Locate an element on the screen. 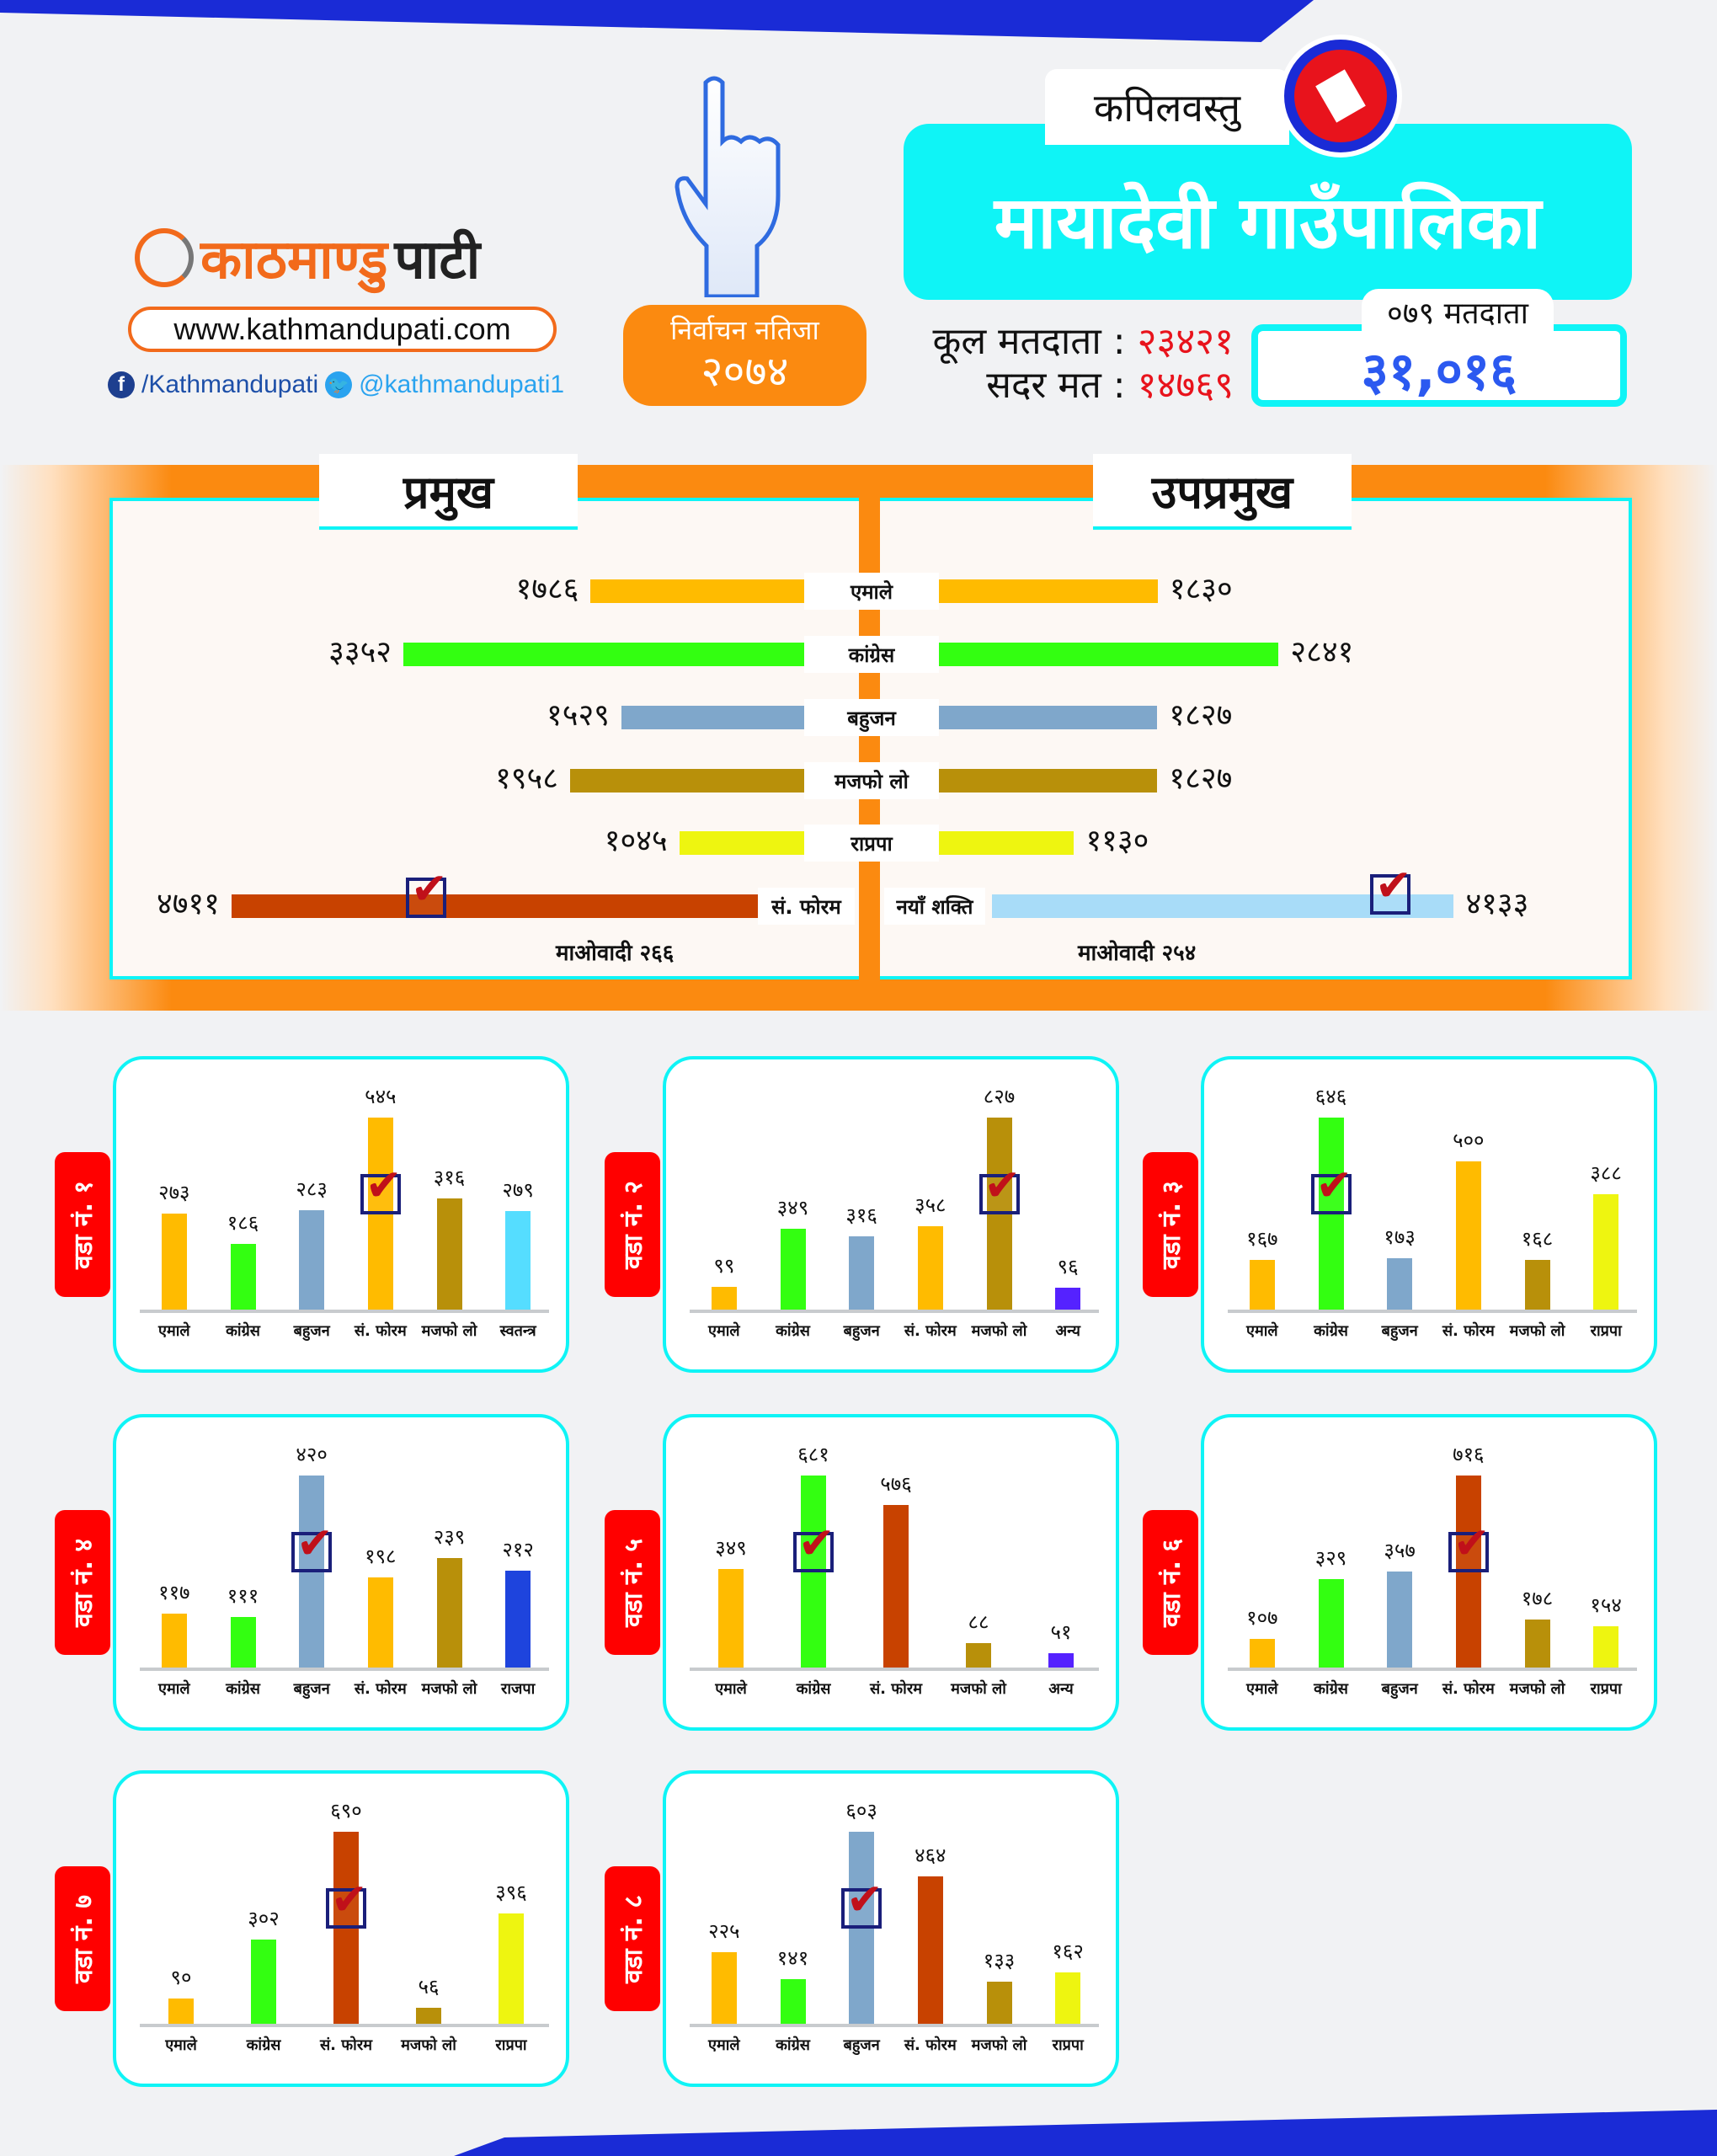 The height and width of the screenshot is (2156, 1717). logo-text-part1: काठमाण्डु is located at coordinates (294, 260).